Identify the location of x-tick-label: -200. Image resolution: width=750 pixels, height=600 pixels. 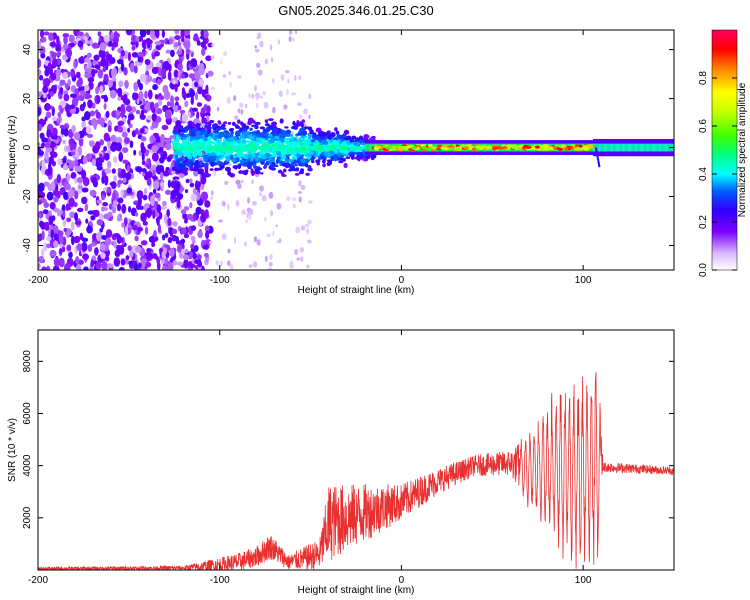
(38, 280).